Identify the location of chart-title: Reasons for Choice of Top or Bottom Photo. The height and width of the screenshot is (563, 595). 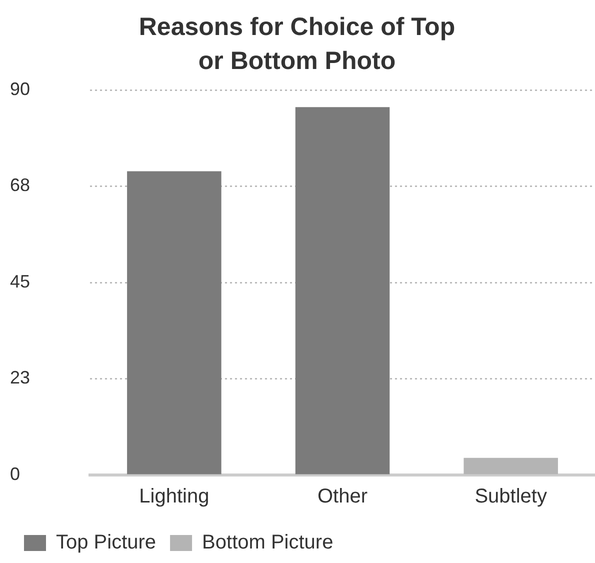
(297, 44).